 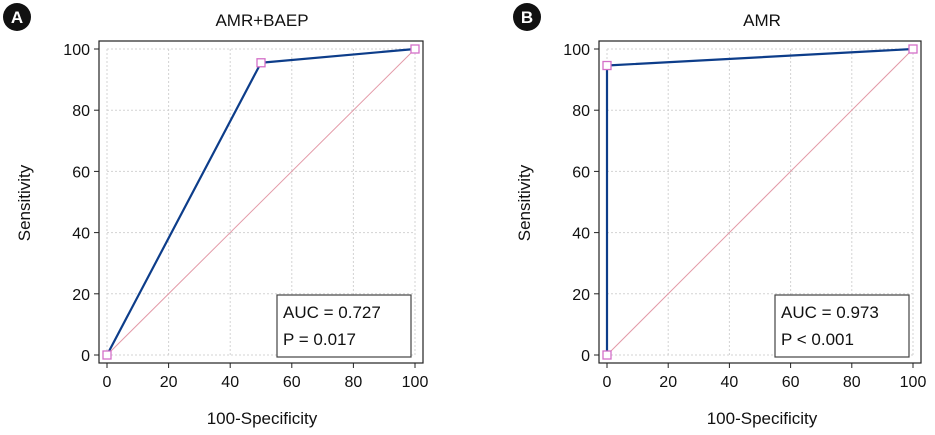 I want to click on panel-b-y-tick-label: 20, so click(x=581, y=295).